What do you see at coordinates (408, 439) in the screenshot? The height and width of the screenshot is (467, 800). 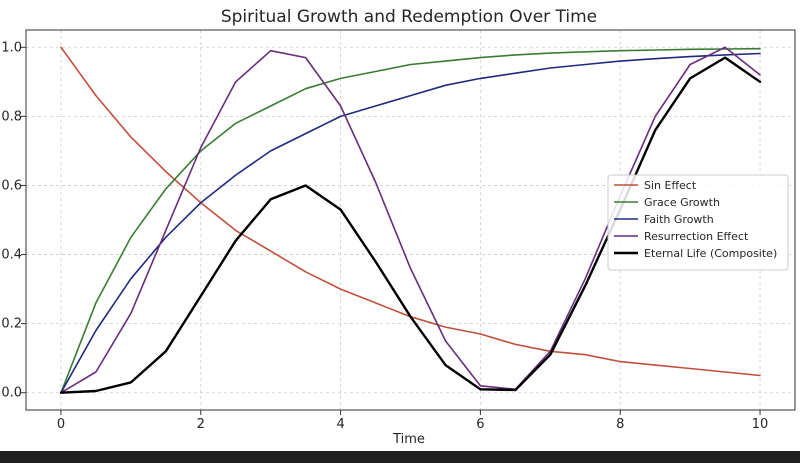 I see `x-axis-label: Time` at bounding box center [408, 439].